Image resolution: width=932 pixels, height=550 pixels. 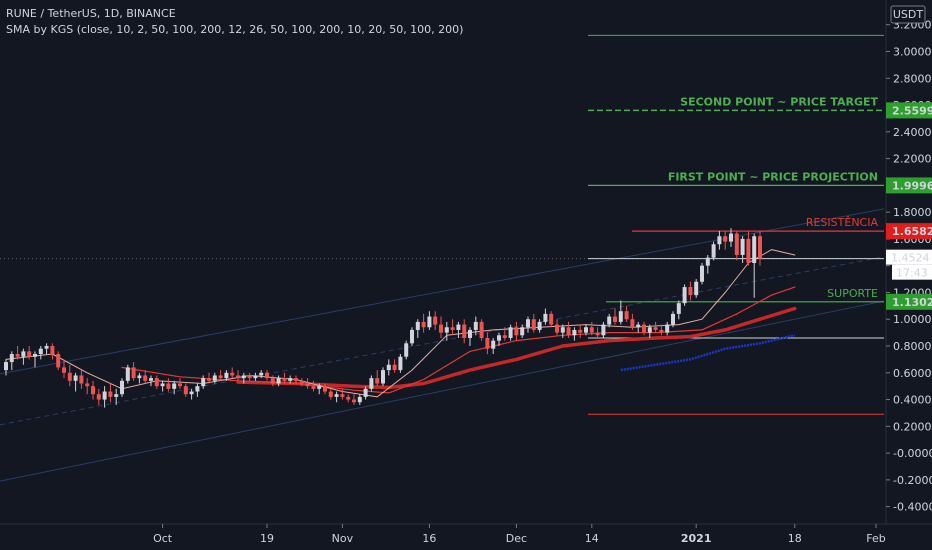 What do you see at coordinates (708, 353) in the screenshot?
I see `sma-blue-line` at bounding box center [708, 353].